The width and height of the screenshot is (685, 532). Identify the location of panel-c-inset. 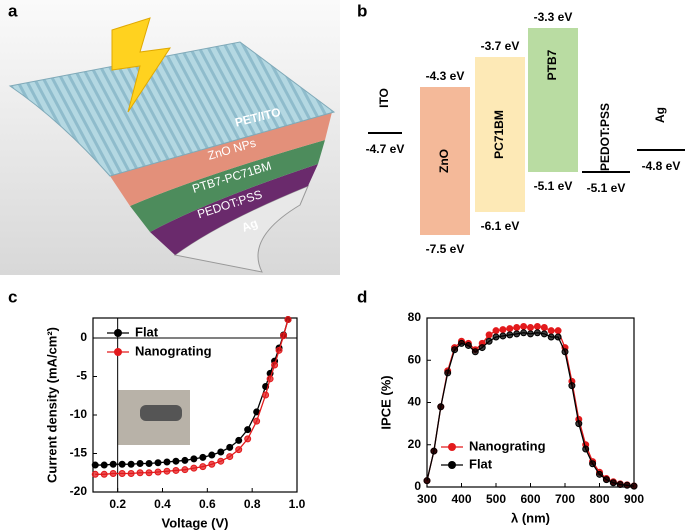
(154, 417).